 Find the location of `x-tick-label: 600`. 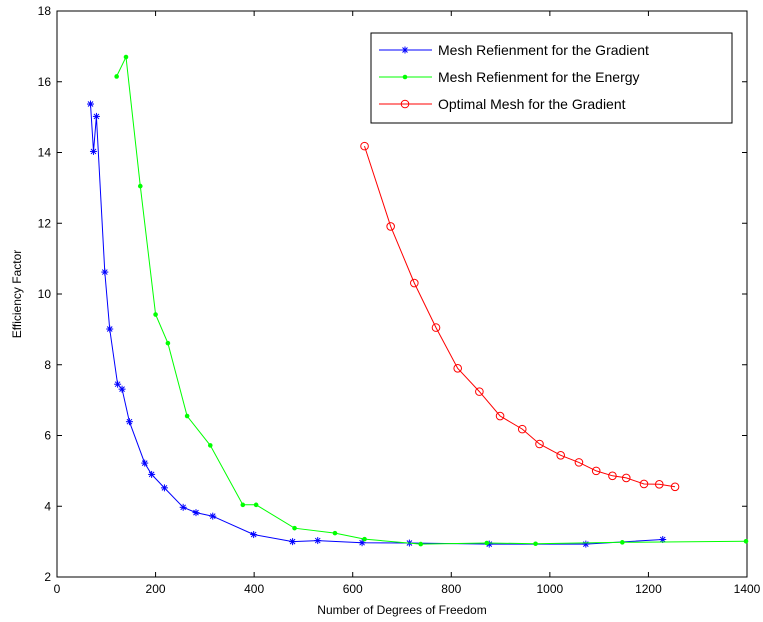

x-tick-label: 600 is located at coordinates (353, 589).